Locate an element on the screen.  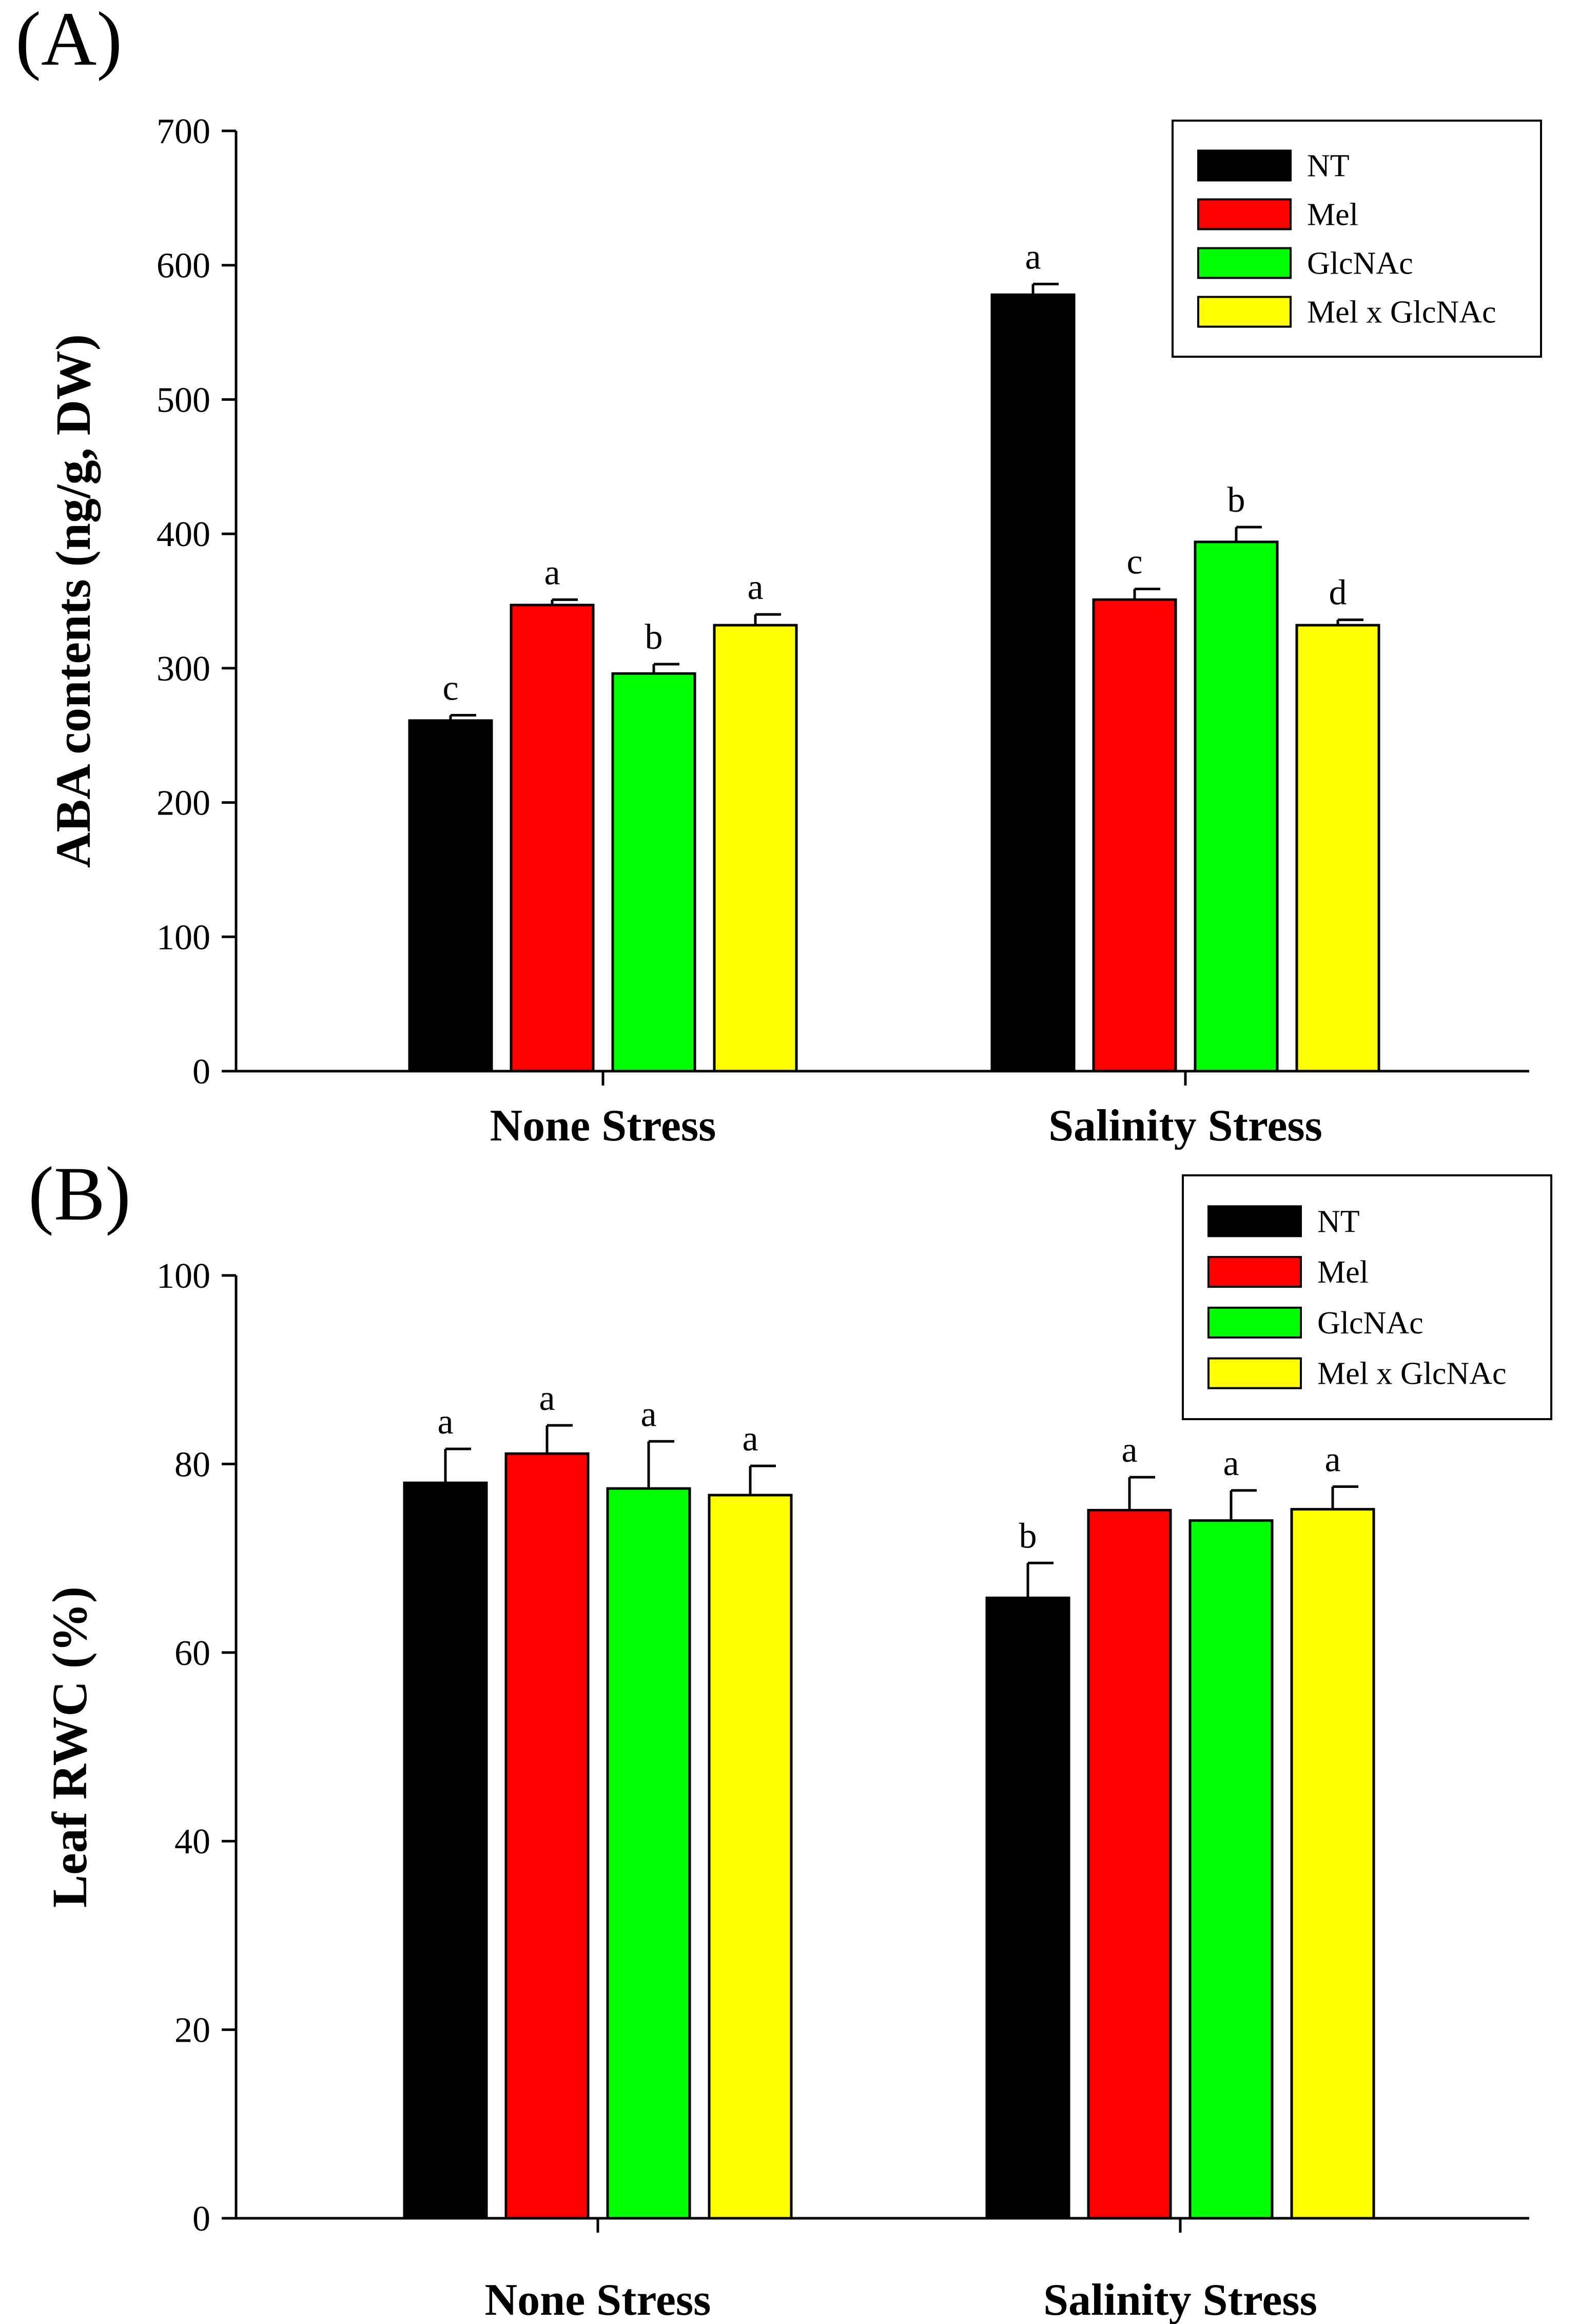
y-tick-label: 700 is located at coordinates (184, 131).